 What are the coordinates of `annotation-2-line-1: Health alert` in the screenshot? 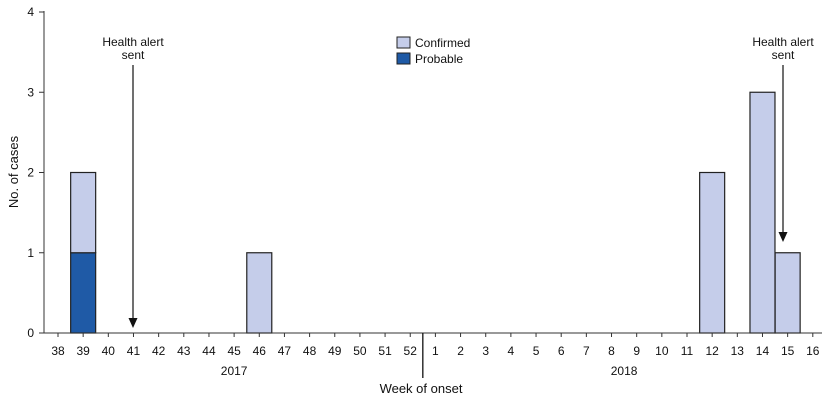 It's located at (783, 42).